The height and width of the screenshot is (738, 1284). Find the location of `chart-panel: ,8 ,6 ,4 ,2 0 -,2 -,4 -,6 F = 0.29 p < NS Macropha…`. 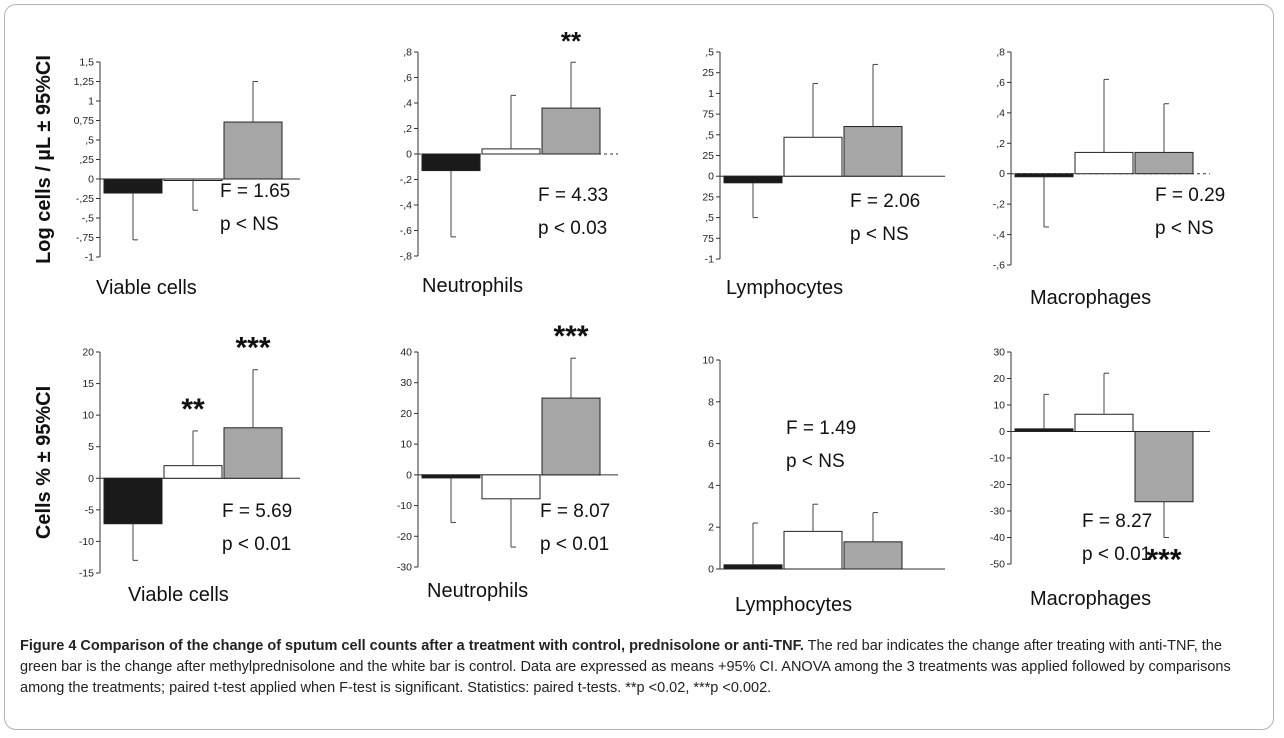

chart-panel: ,8 ,6 ,4 ,2 0 -,2 -,4 -,6 F = 0.29 p < NS Macropha… is located at coordinates (1109, 178).